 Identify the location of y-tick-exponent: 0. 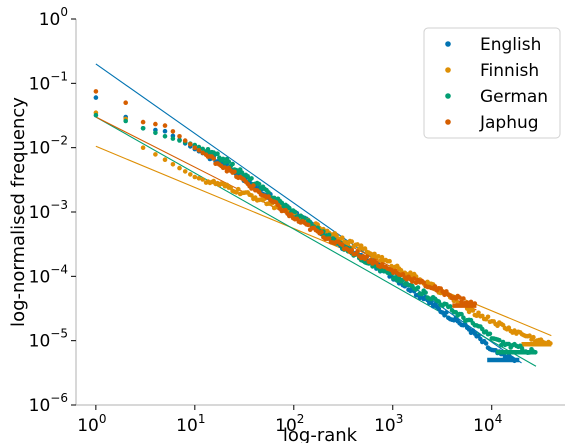
(64, 12).